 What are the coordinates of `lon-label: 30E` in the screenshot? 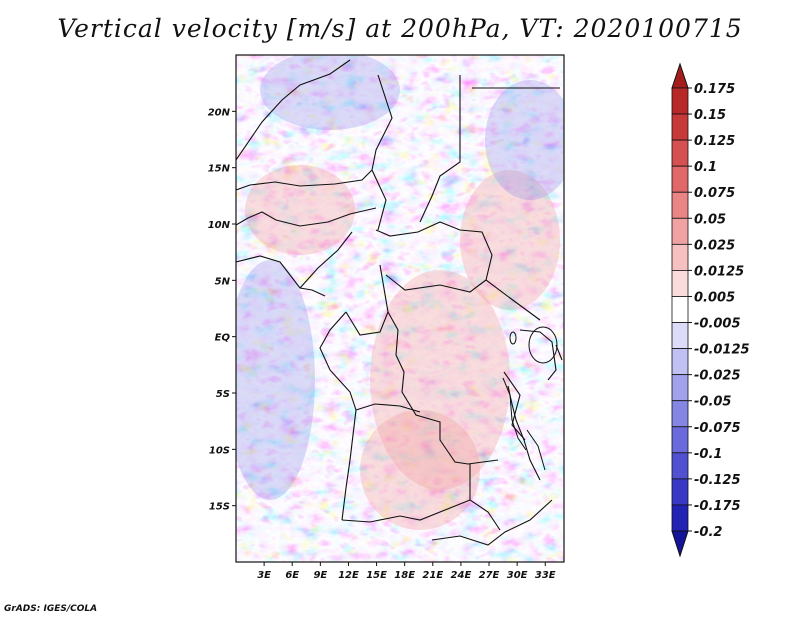 It's located at (517, 575).